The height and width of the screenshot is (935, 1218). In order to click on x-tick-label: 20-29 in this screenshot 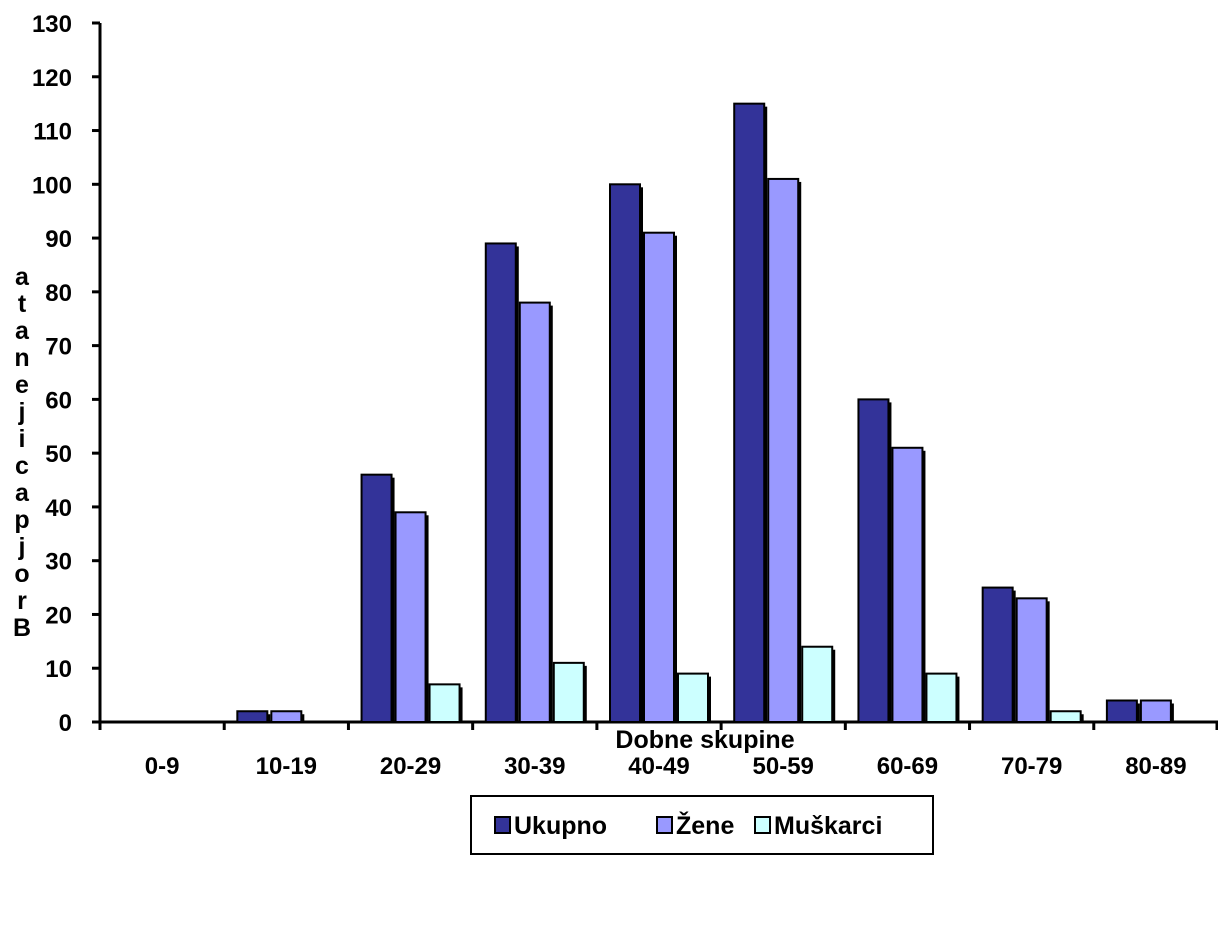, I will do `click(410, 766)`.